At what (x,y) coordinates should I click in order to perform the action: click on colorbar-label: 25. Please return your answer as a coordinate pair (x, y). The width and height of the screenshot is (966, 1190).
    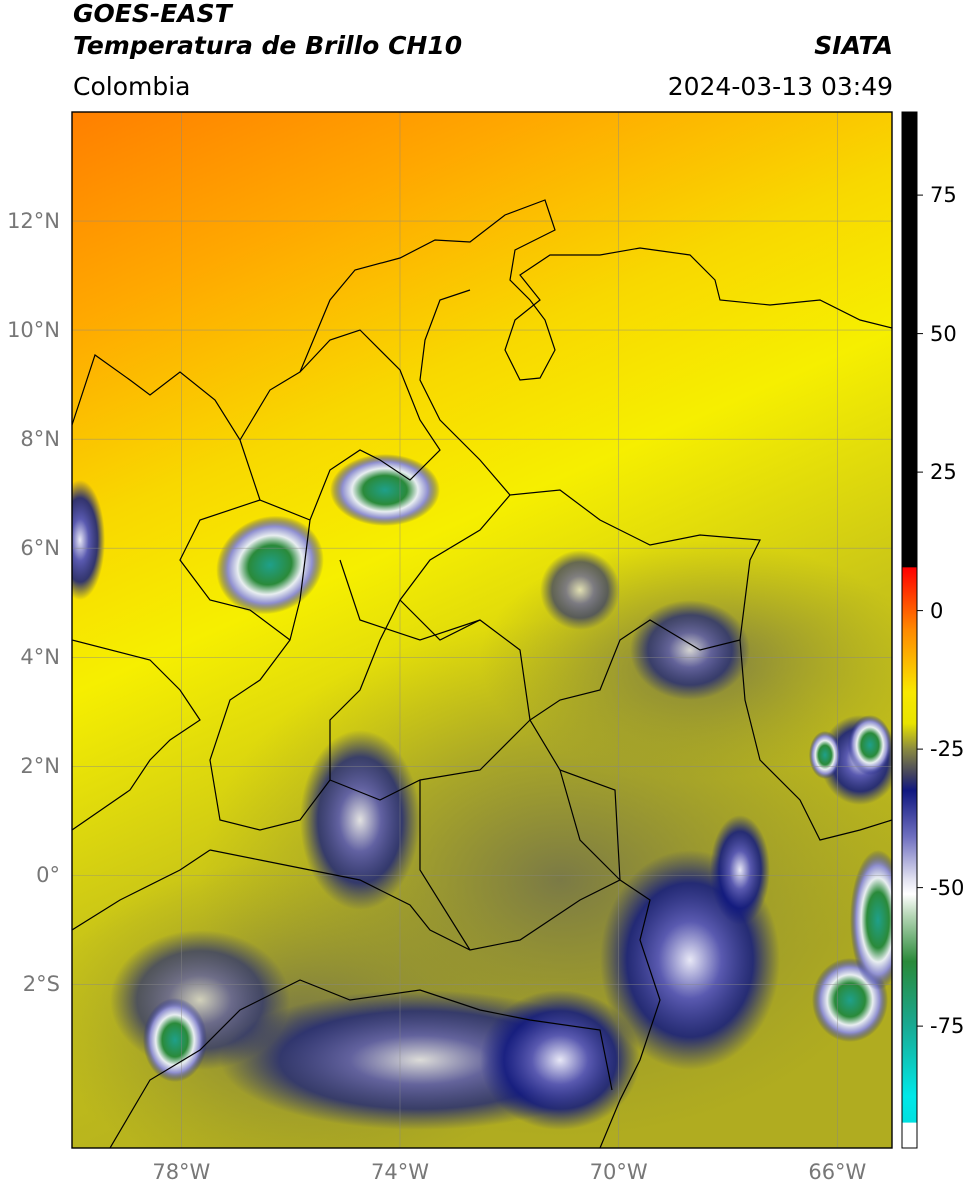
    Looking at the image, I should click on (943, 472).